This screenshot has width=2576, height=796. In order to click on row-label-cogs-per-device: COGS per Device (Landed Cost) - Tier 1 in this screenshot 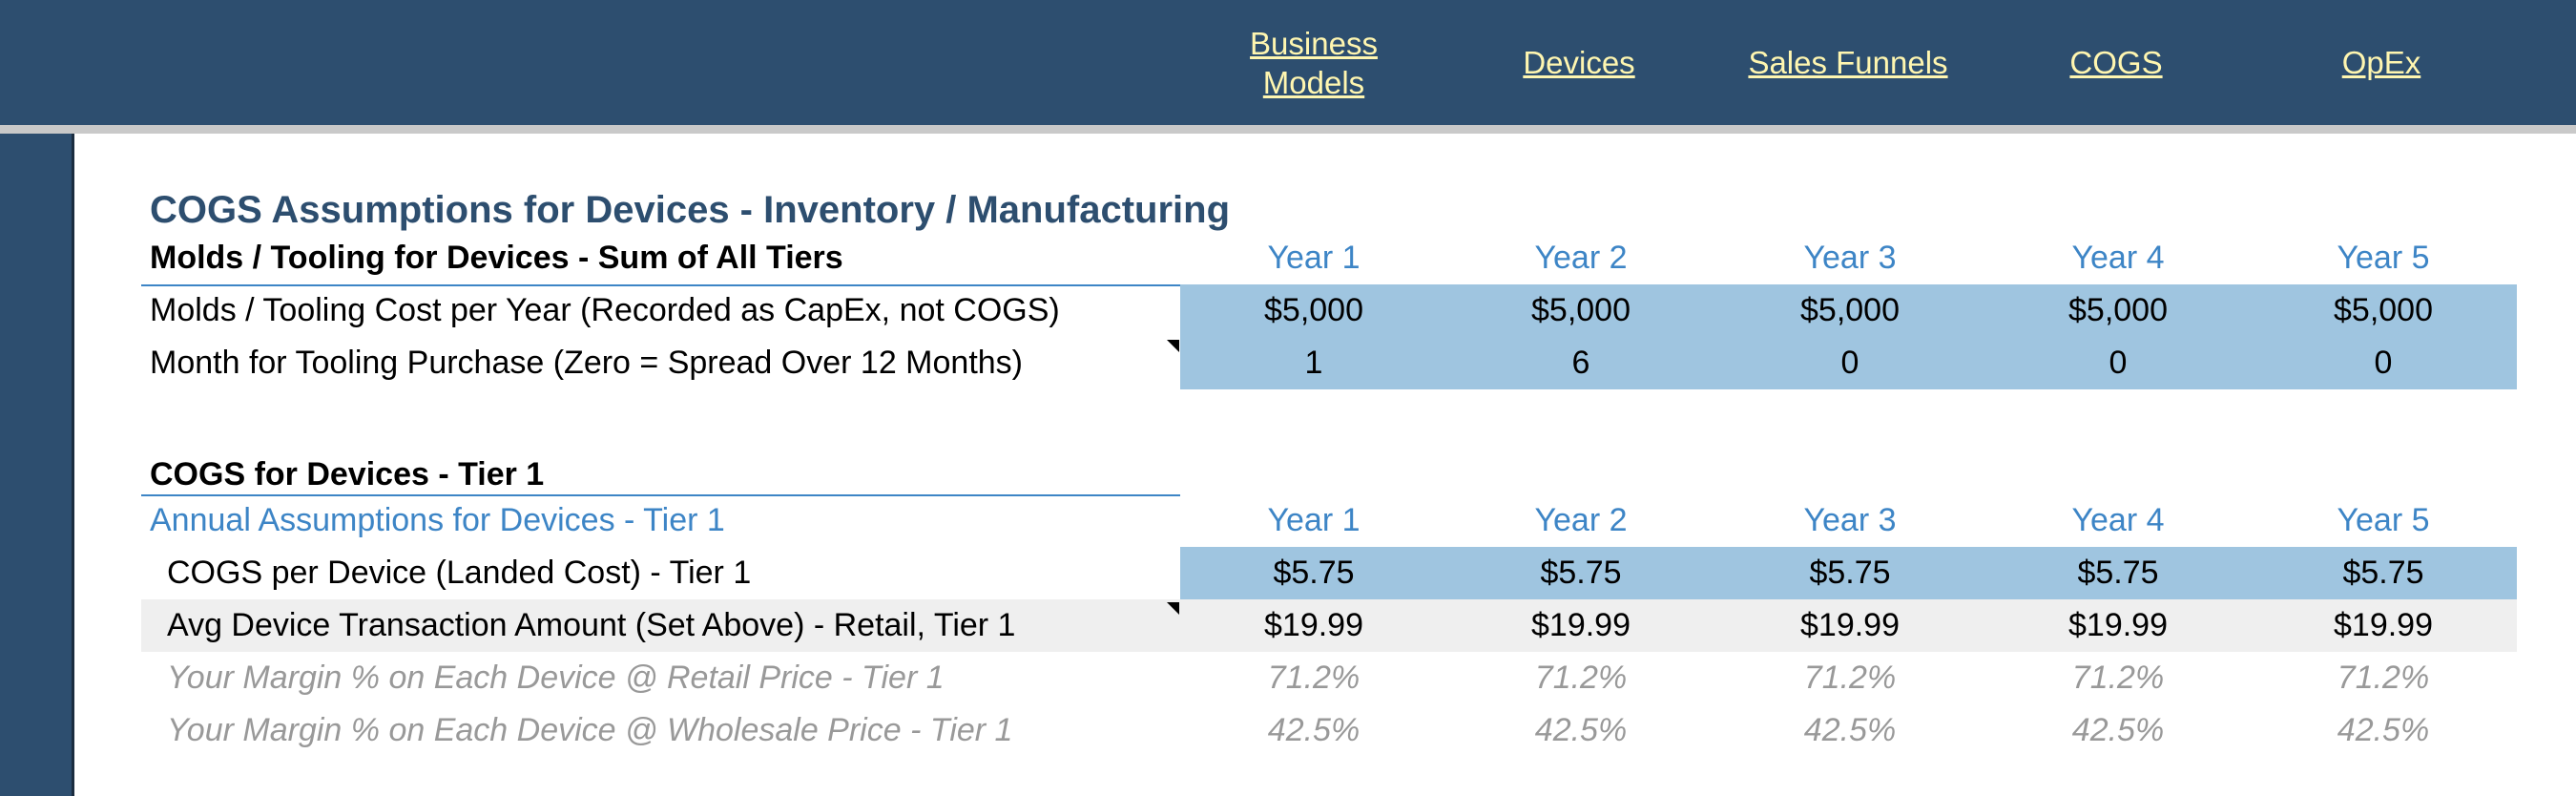, I will do `click(459, 573)`.